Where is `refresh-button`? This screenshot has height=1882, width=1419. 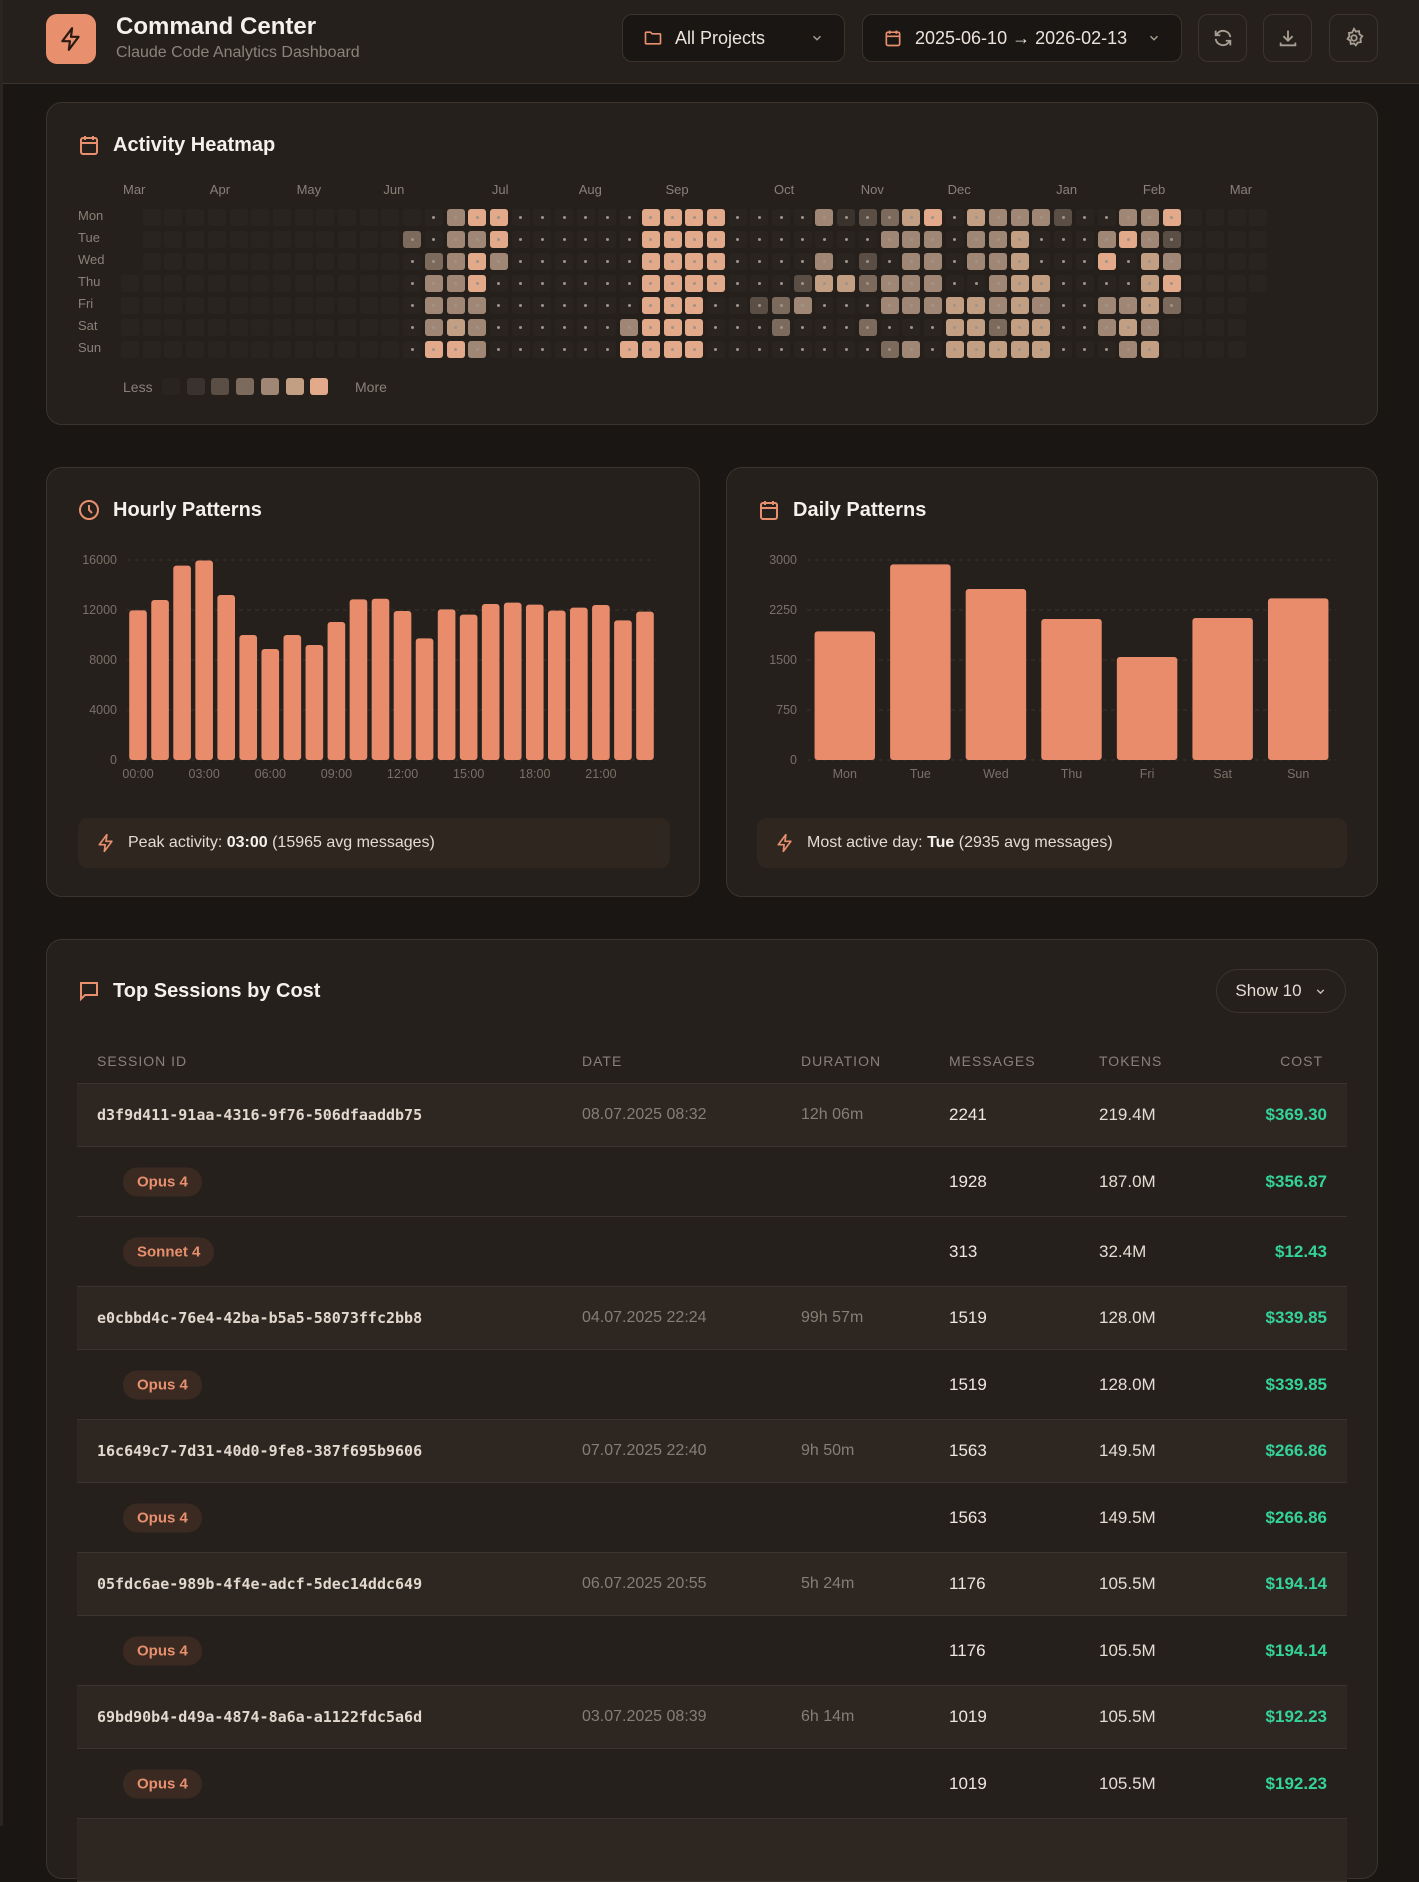
refresh-button is located at coordinates (1222, 38).